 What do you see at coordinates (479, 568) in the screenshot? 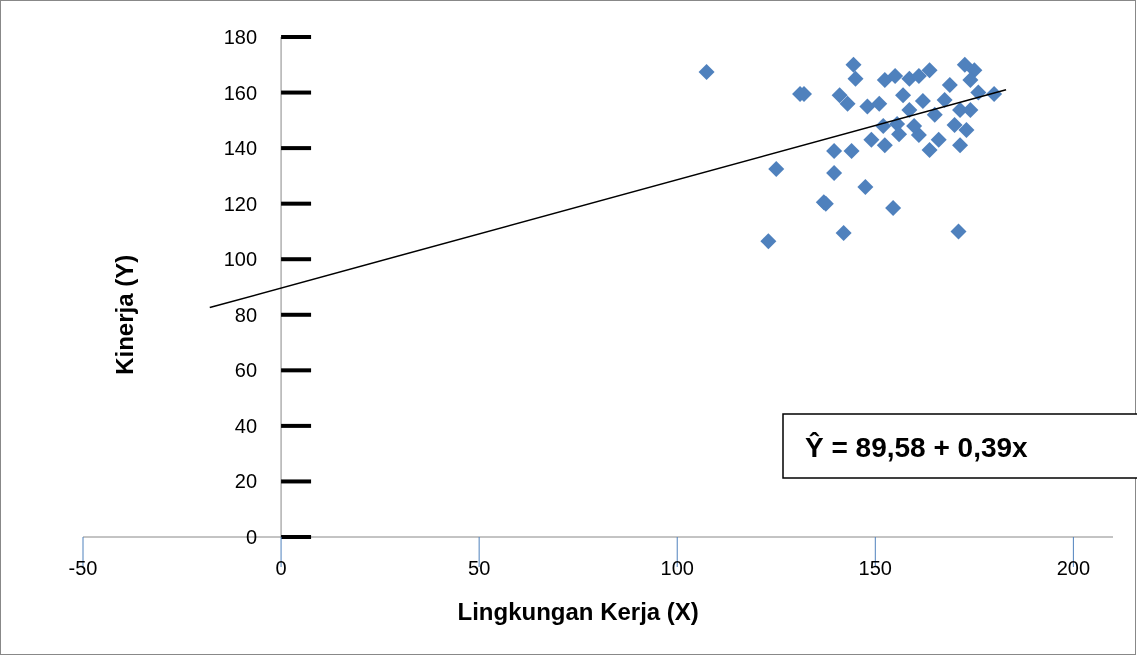
I see `x-tick-label: 50` at bounding box center [479, 568].